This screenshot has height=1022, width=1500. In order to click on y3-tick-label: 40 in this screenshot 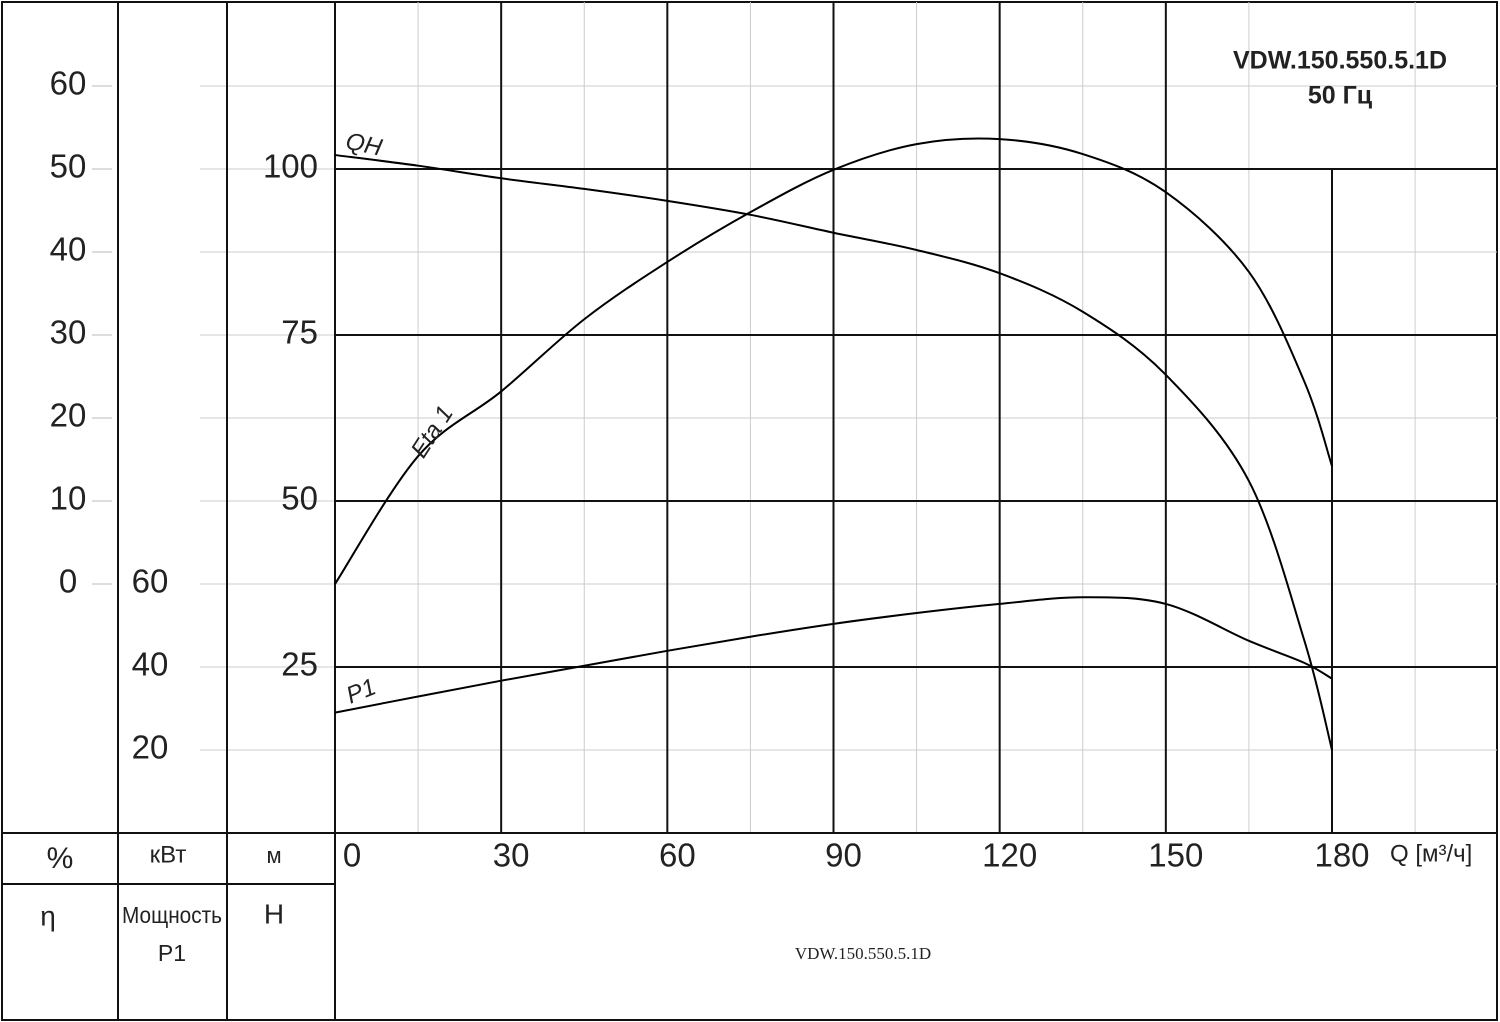, I will do `click(150, 664)`.